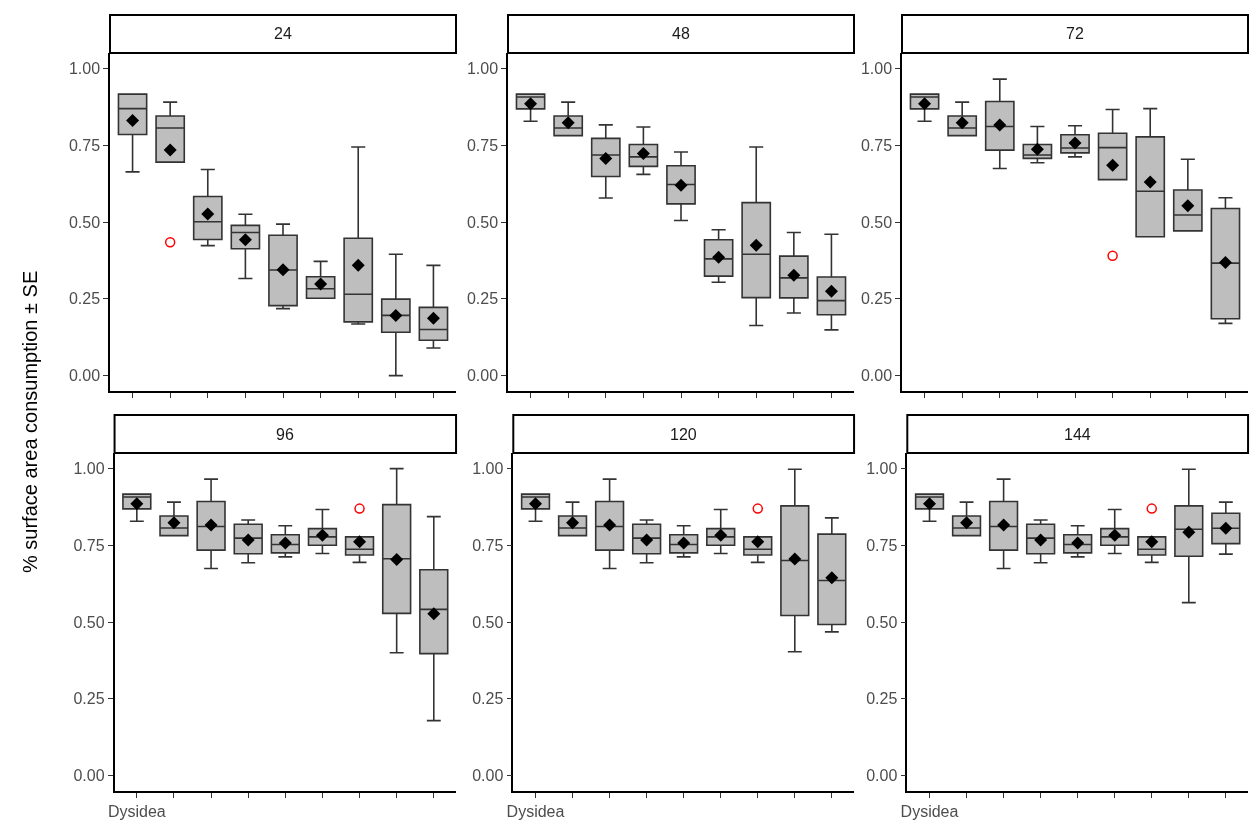 Image resolution: width=1260 pixels, height=828 pixels. What do you see at coordinates (1075, 33) in the screenshot?
I see `chart-title: 72` at bounding box center [1075, 33].